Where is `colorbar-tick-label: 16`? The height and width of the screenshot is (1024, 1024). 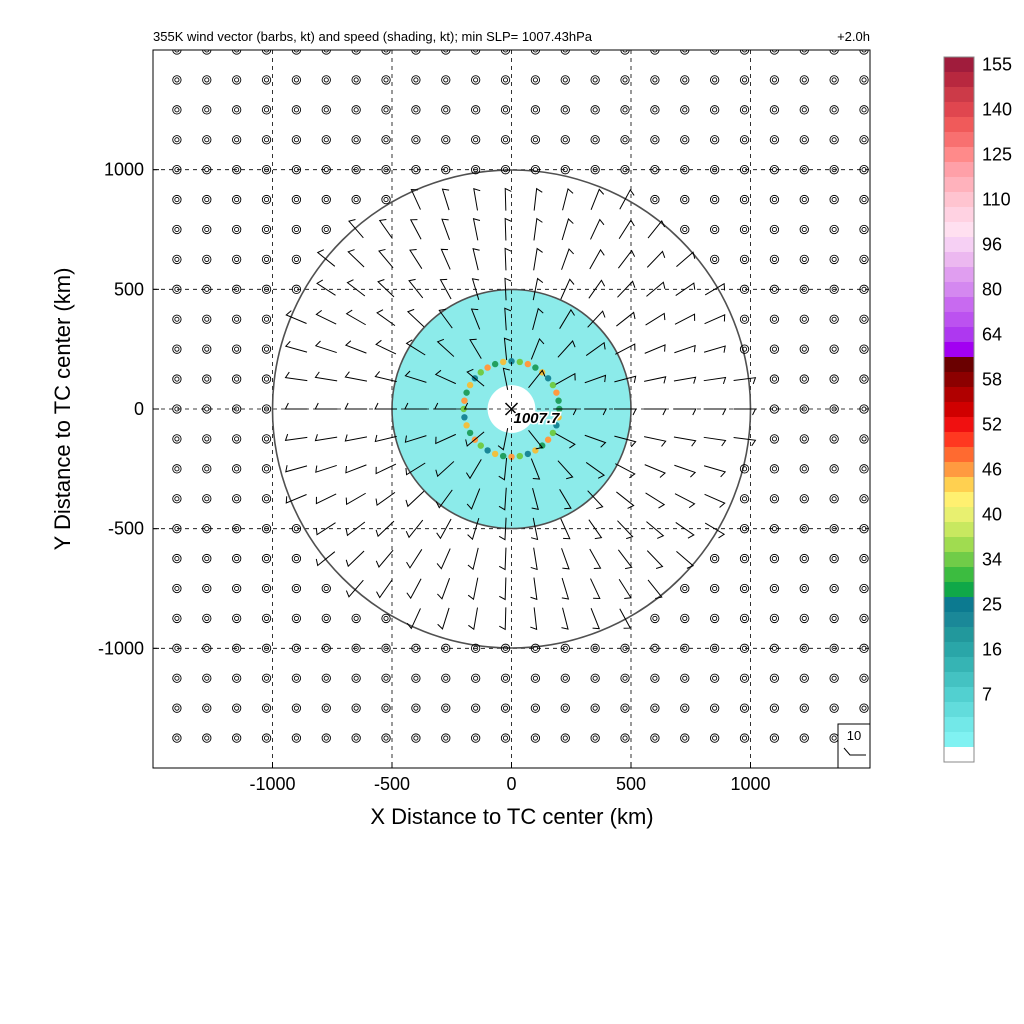
colorbar-tick-label: 16 is located at coordinates (992, 650).